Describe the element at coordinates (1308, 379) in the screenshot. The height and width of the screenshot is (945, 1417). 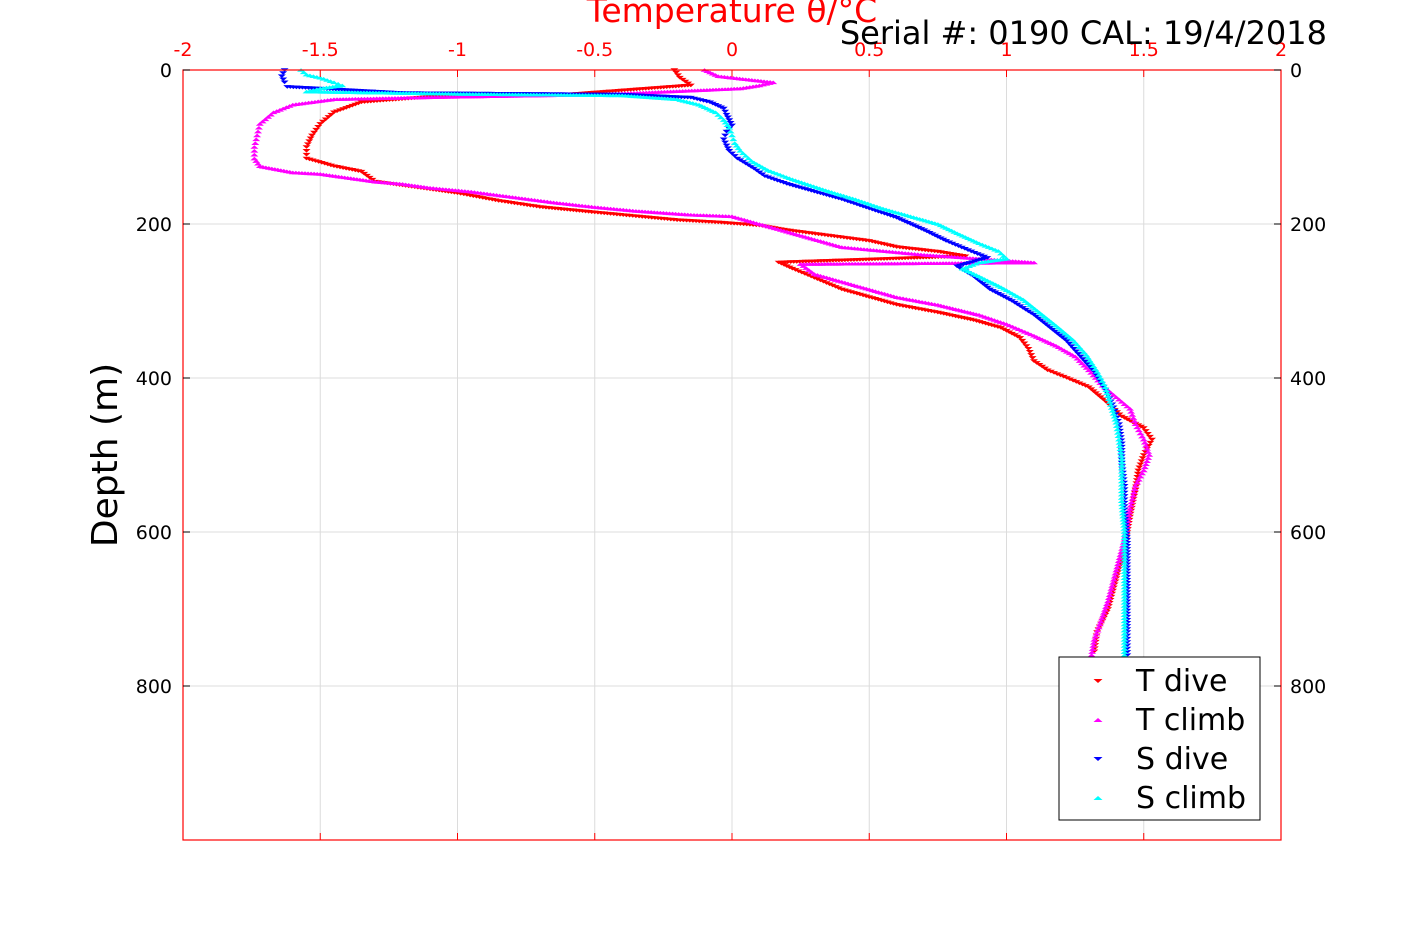
I see `y-tick-label-right: 400` at that location.